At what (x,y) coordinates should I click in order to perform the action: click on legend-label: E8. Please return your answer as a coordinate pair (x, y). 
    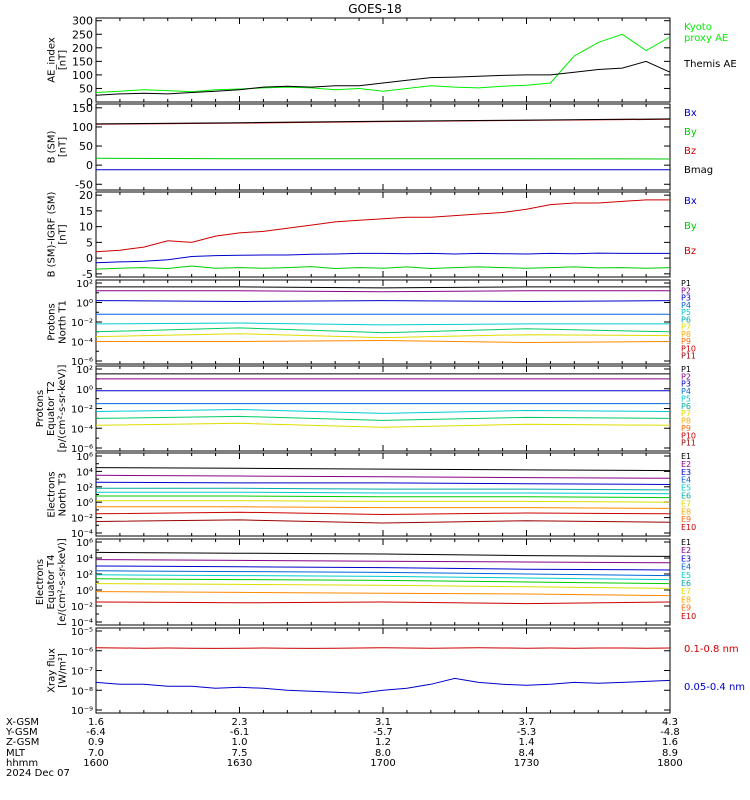
    Looking at the image, I should click on (686, 511).